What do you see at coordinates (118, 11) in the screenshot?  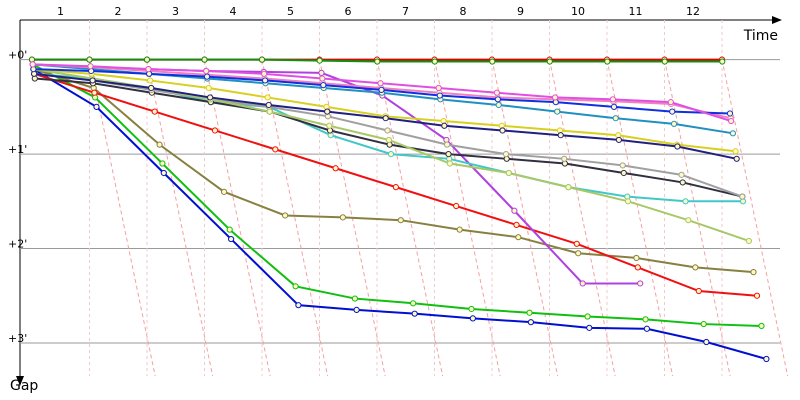 I see `x-tick-label: 2` at bounding box center [118, 11].